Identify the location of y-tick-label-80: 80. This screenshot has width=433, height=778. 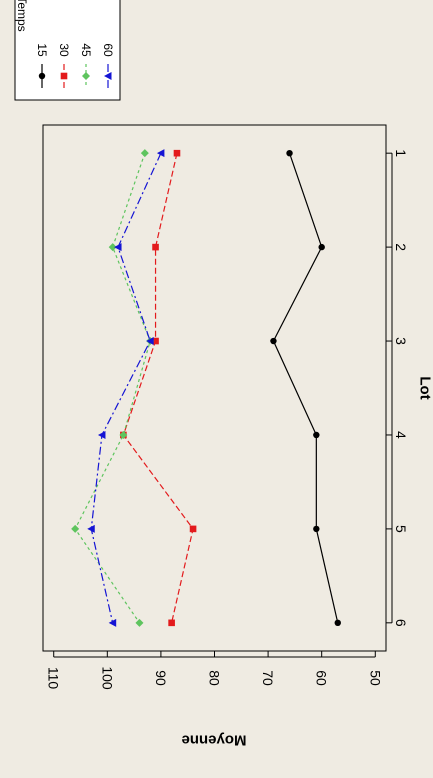
(215, 678).